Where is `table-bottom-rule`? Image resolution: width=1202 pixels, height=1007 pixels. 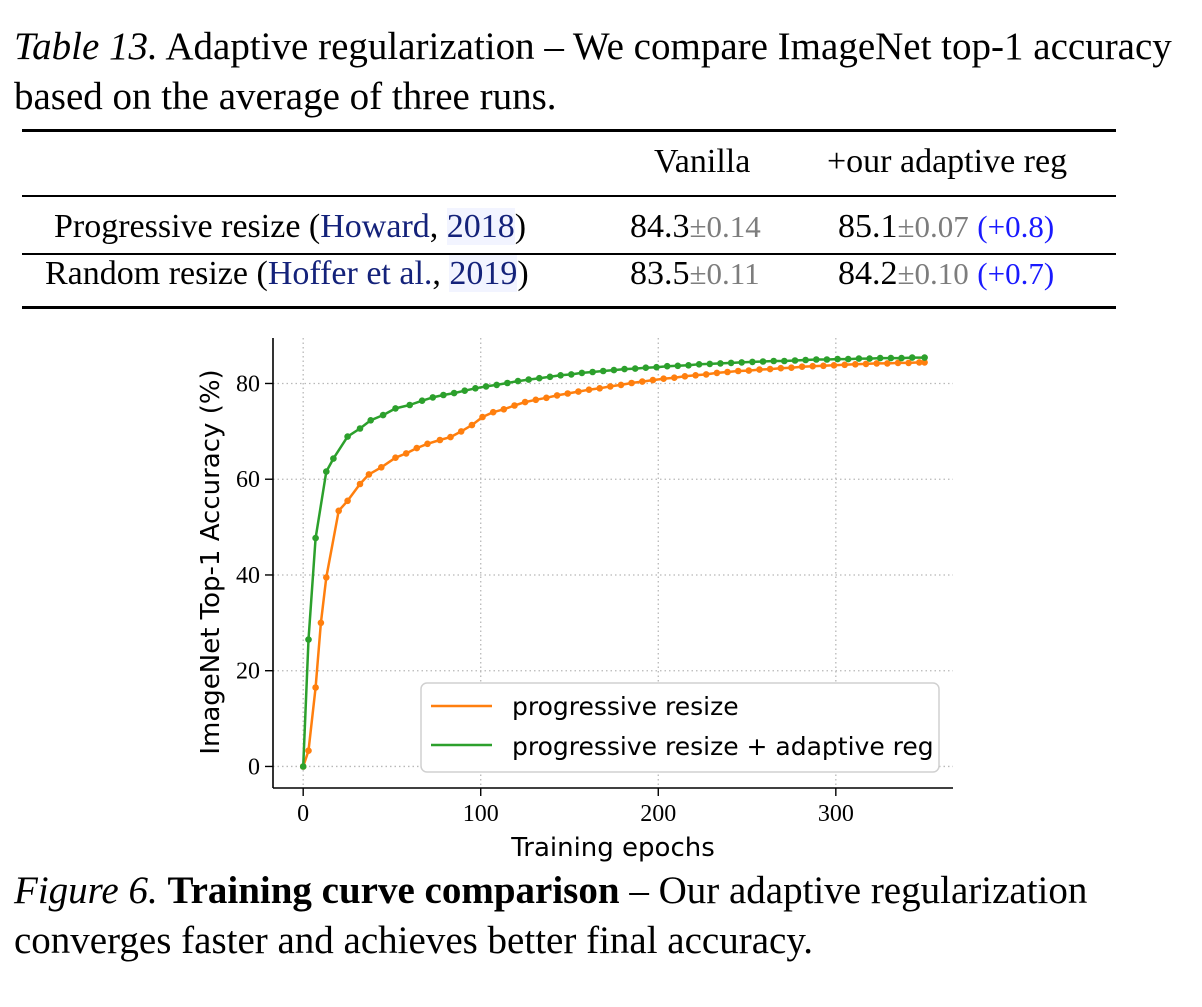 table-bottom-rule is located at coordinates (569, 307).